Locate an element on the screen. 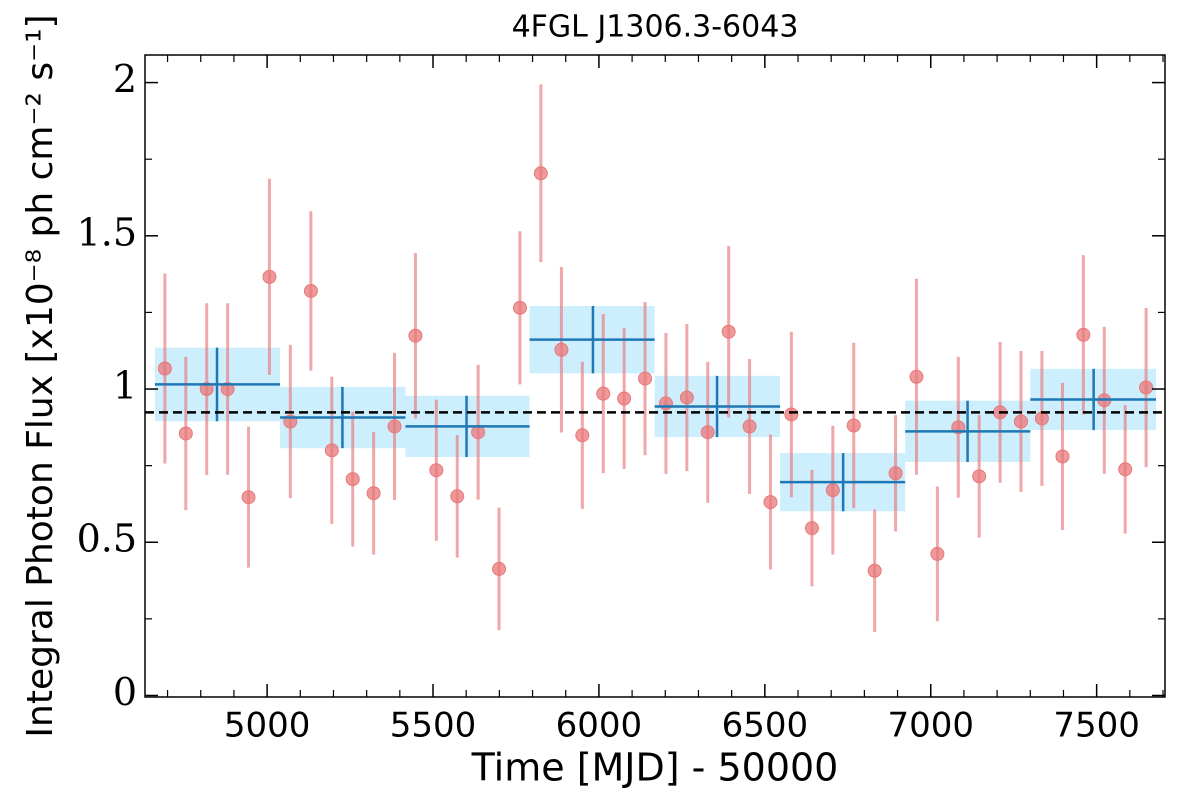 This screenshot has height=800, width=1200. y-tick-label: 1.5 is located at coordinates (107, 232).